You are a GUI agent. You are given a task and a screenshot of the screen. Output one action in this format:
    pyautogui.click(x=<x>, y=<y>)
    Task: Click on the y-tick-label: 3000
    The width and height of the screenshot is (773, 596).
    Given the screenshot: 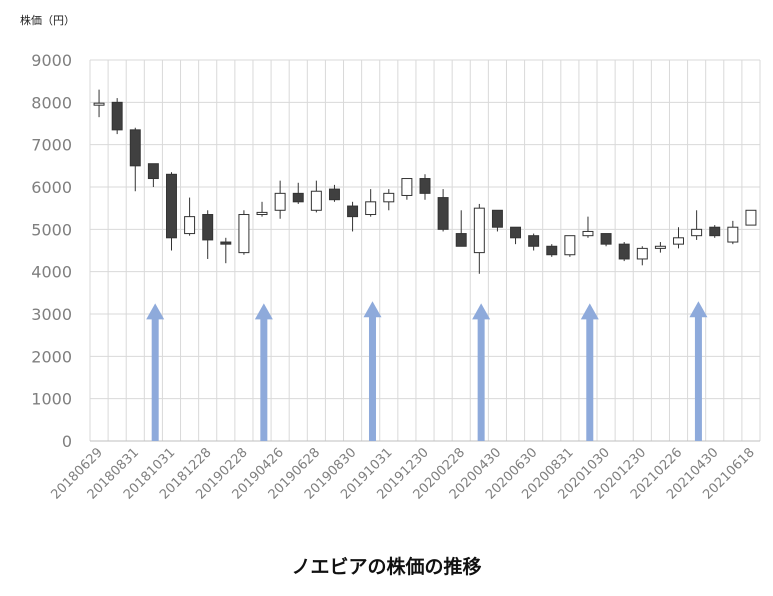 What is the action you would take?
    pyautogui.click(x=51, y=314)
    